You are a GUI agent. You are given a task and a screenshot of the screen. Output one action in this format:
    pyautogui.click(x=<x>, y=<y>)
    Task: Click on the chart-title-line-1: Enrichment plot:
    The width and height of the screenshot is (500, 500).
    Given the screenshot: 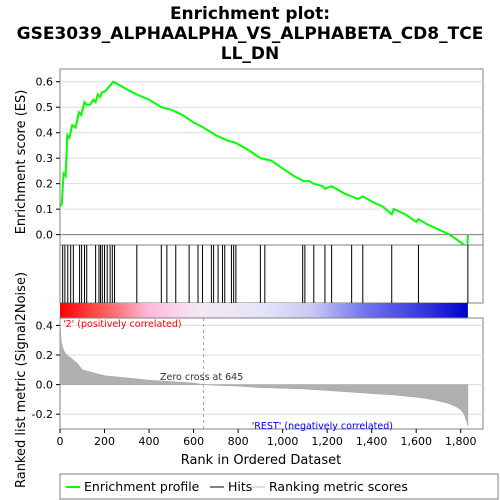 What is the action you would take?
    pyautogui.click(x=250, y=14)
    